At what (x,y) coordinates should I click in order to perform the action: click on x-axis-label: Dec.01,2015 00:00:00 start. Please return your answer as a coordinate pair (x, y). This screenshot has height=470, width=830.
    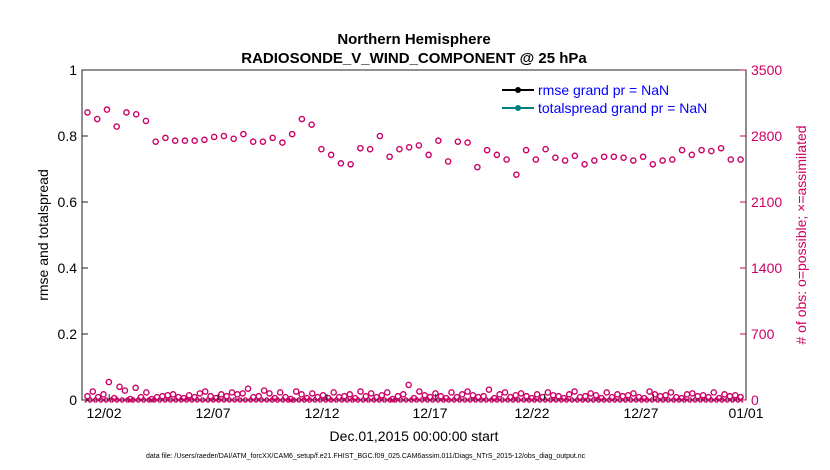
    Looking at the image, I should click on (414, 436).